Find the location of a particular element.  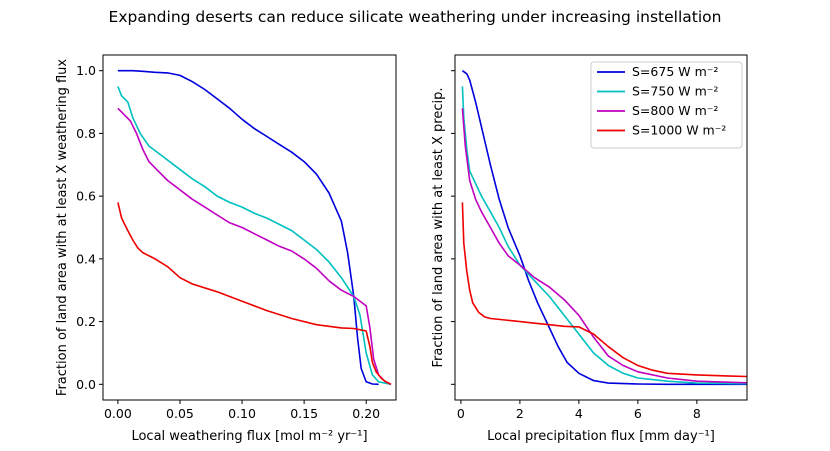

legend-label-0: S=675 W m⁻² is located at coordinates (675, 71).